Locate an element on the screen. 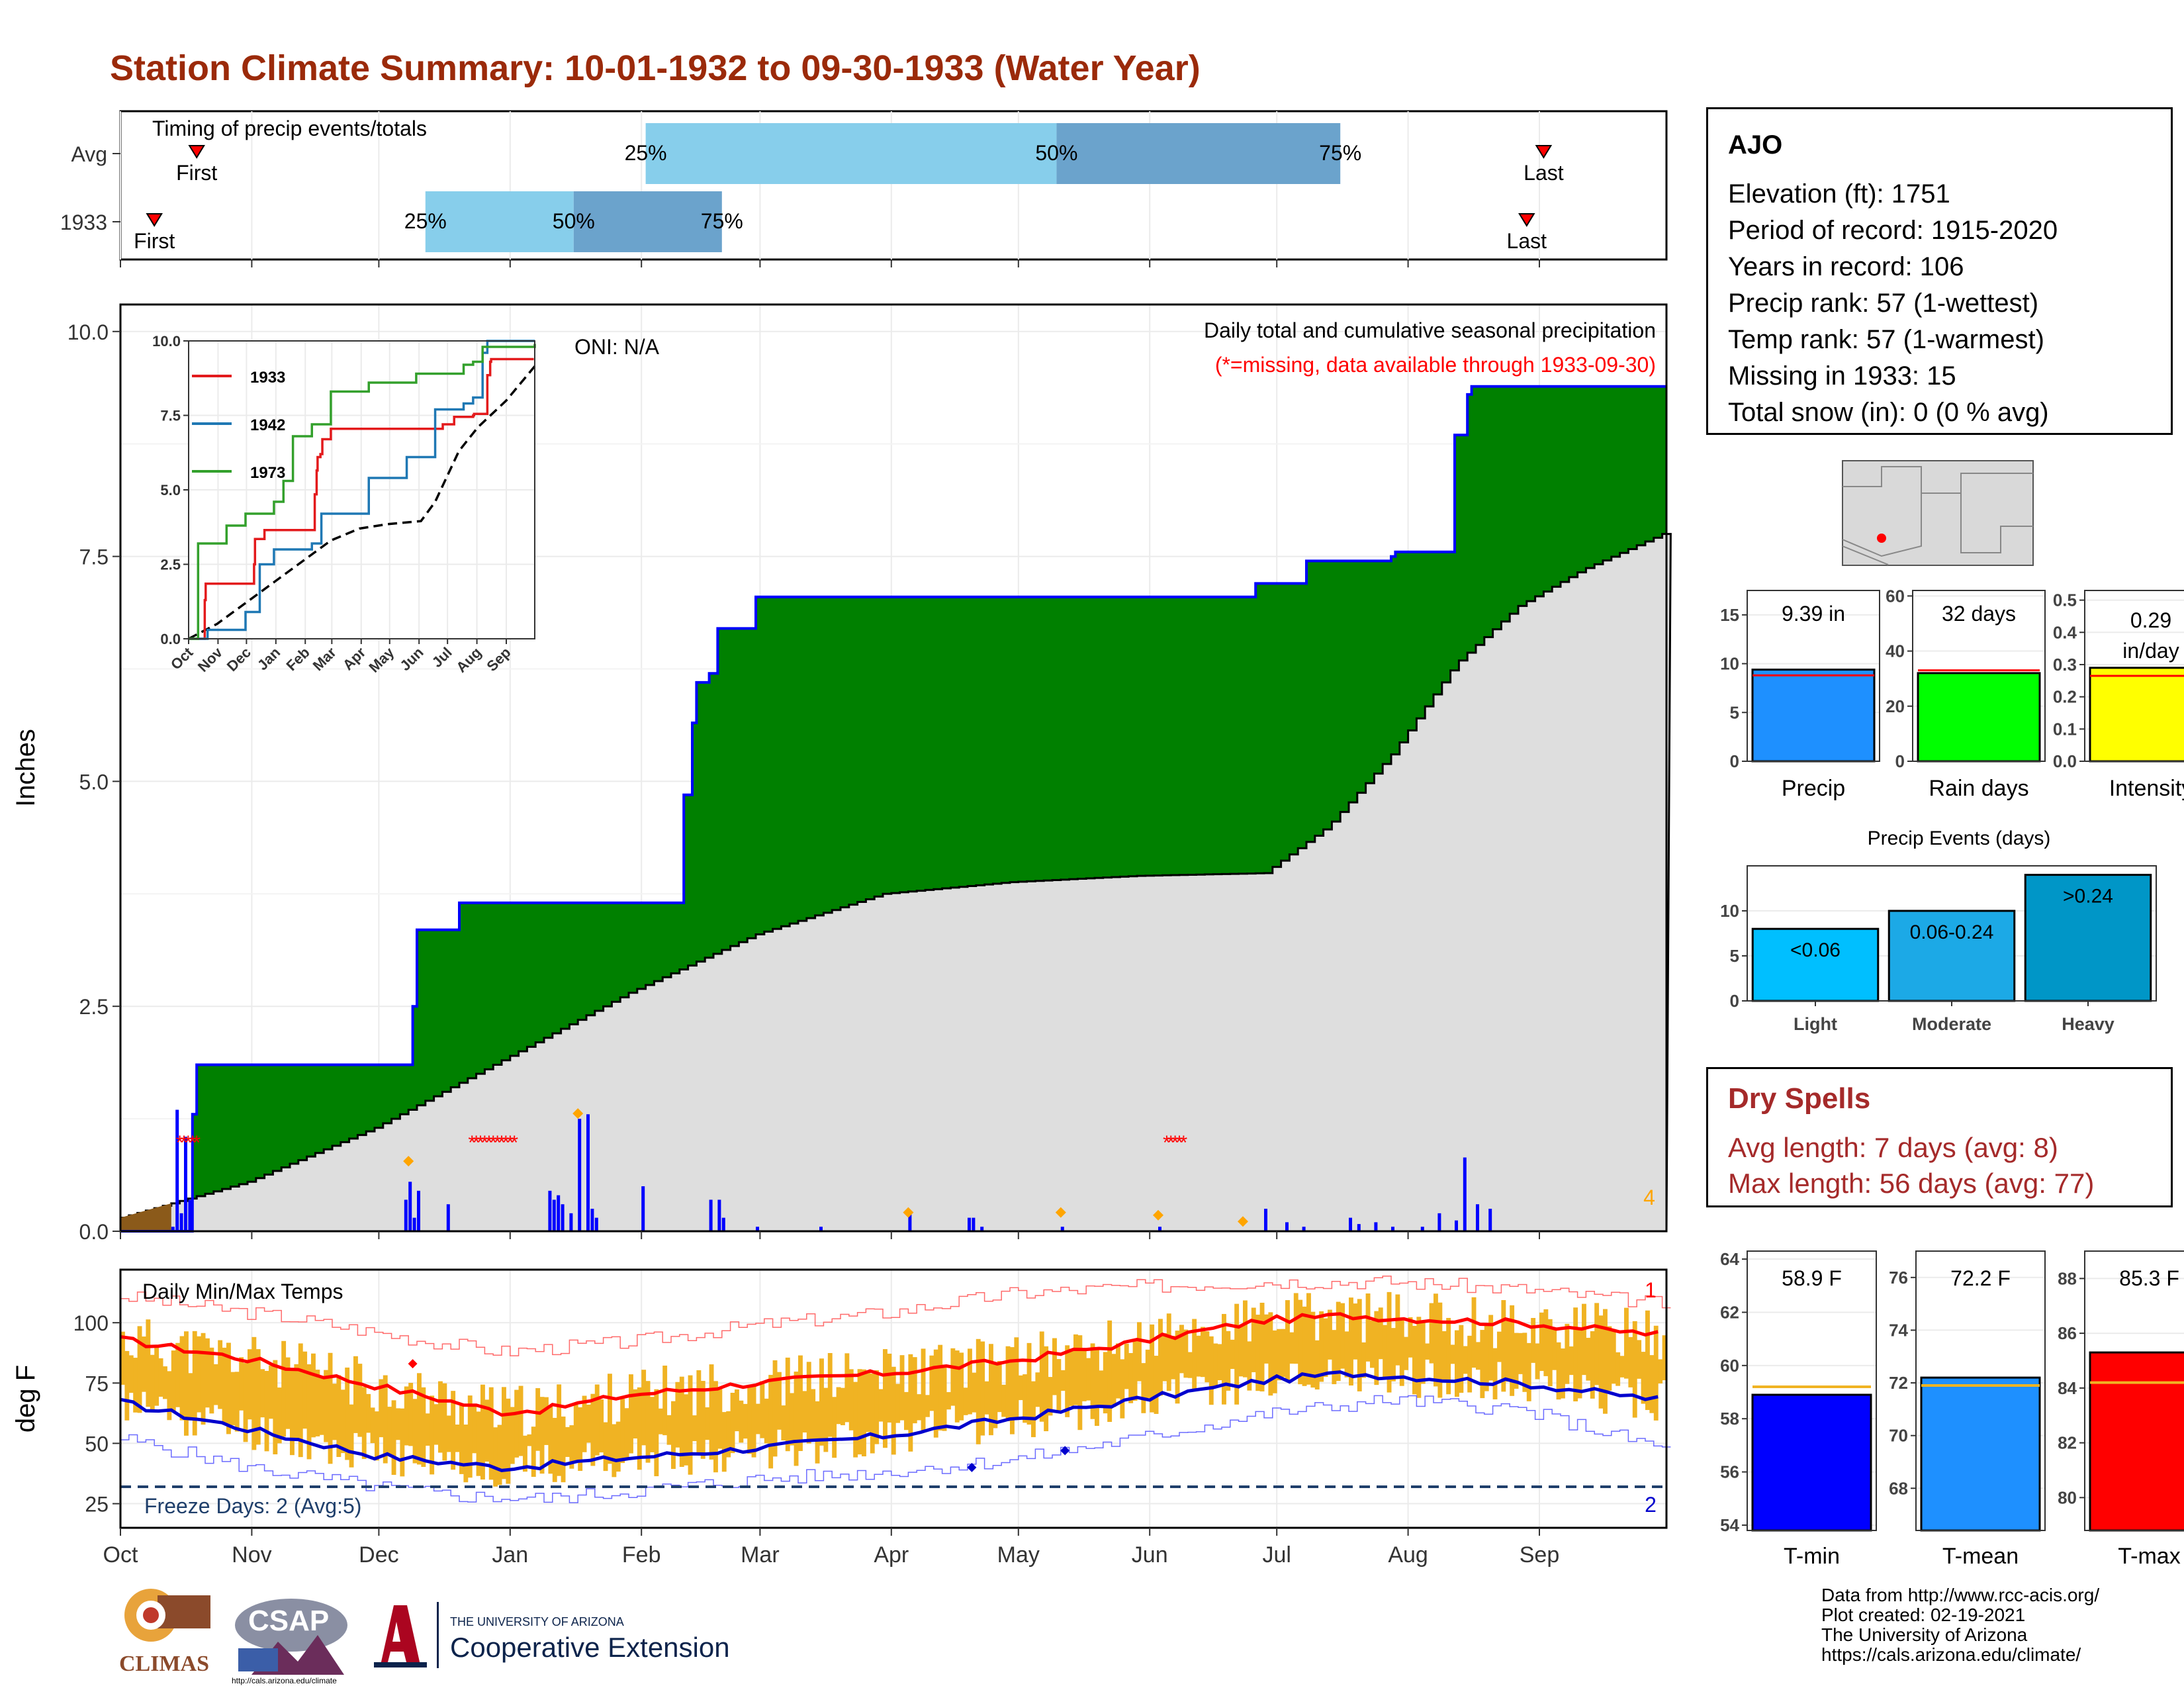  timing-title: Timing of precip events/totals is located at coordinates (289, 128).